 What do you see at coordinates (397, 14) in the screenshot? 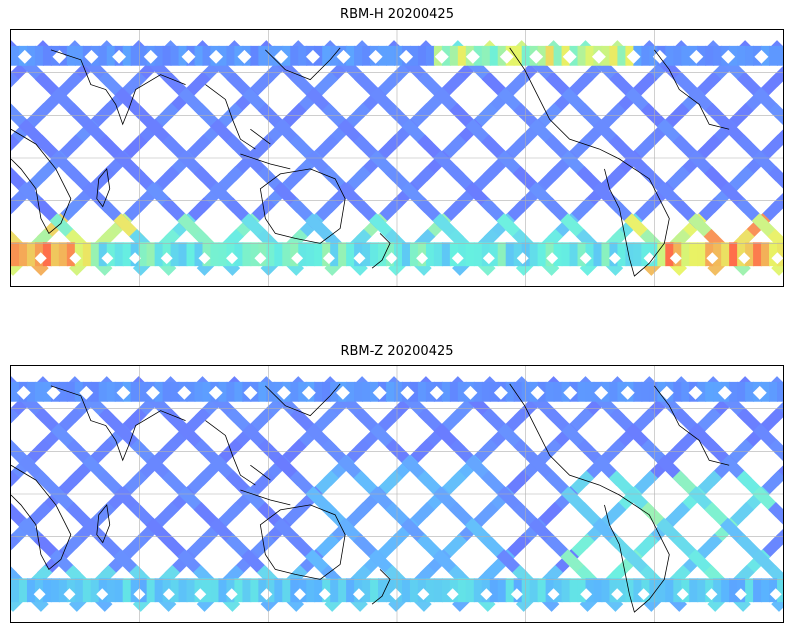
I see `panel-title-rbm-h: RBM-H 20200425` at bounding box center [397, 14].